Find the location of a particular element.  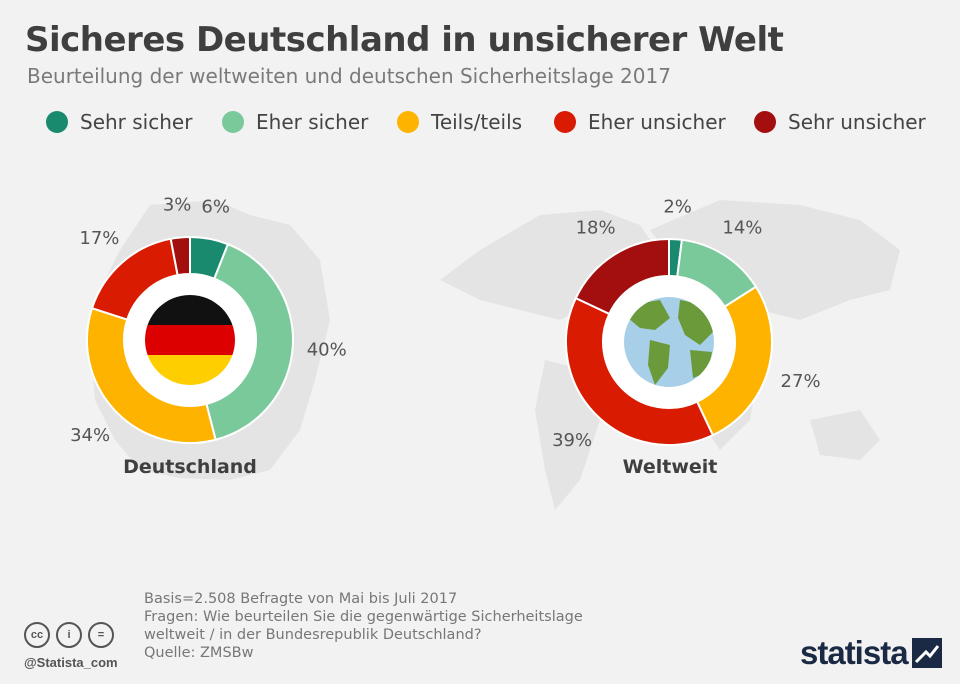

donut-deutschland is located at coordinates (190, 339).